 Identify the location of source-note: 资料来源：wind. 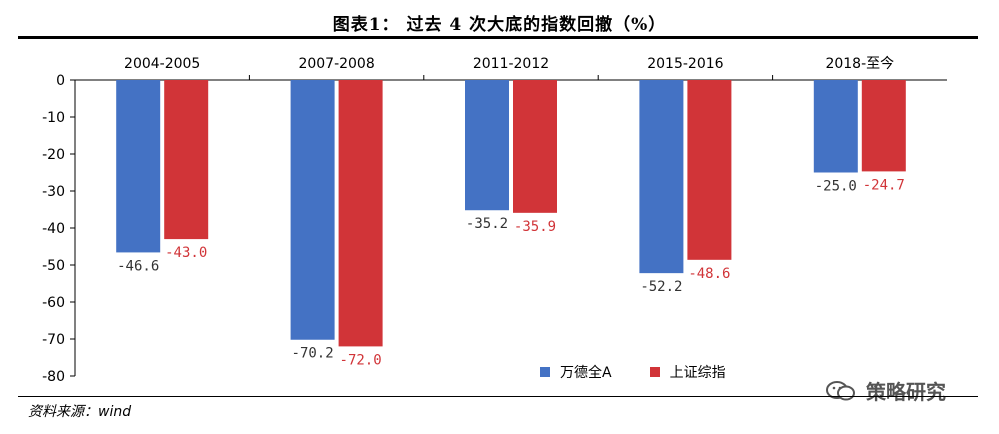
(80, 412).